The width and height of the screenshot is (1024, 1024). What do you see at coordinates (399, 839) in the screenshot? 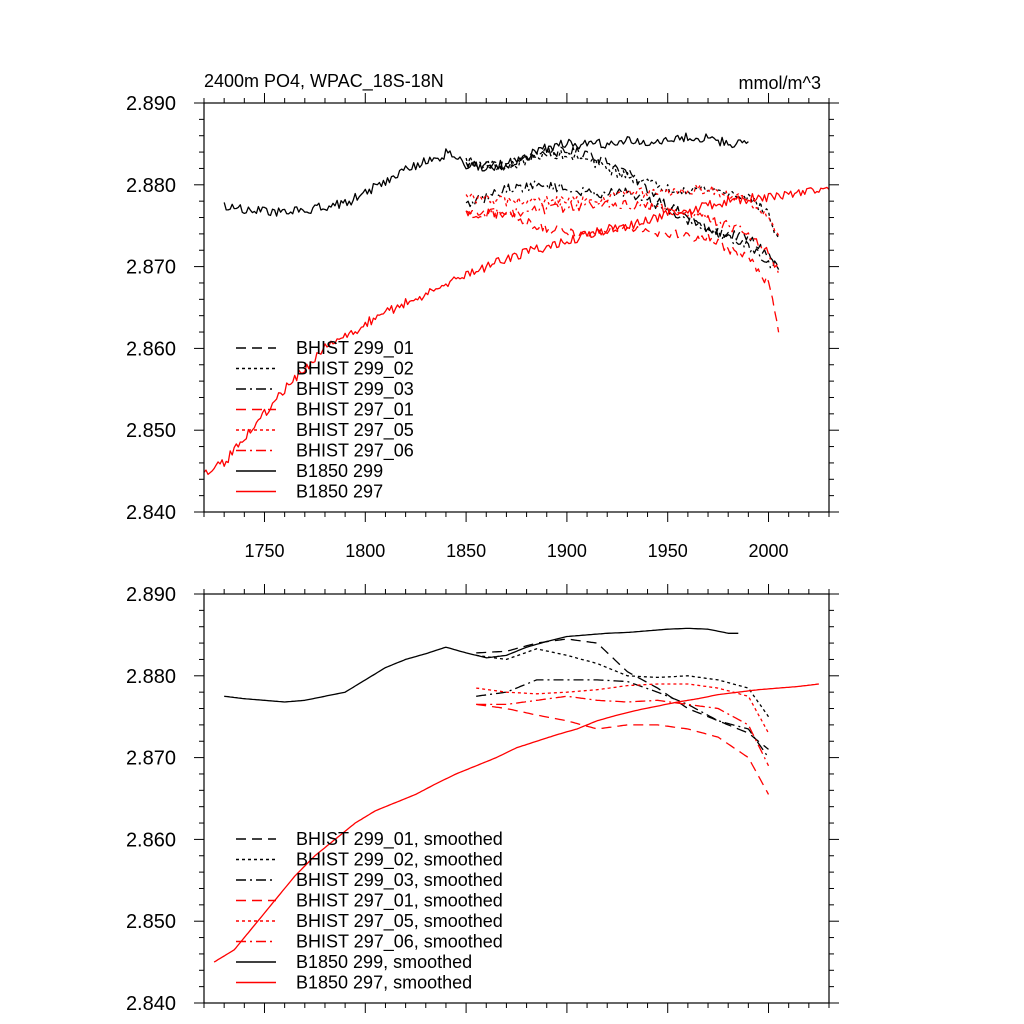
I see `legend-label: BHIST 299_01, smoothed` at bounding box center [399, 839].